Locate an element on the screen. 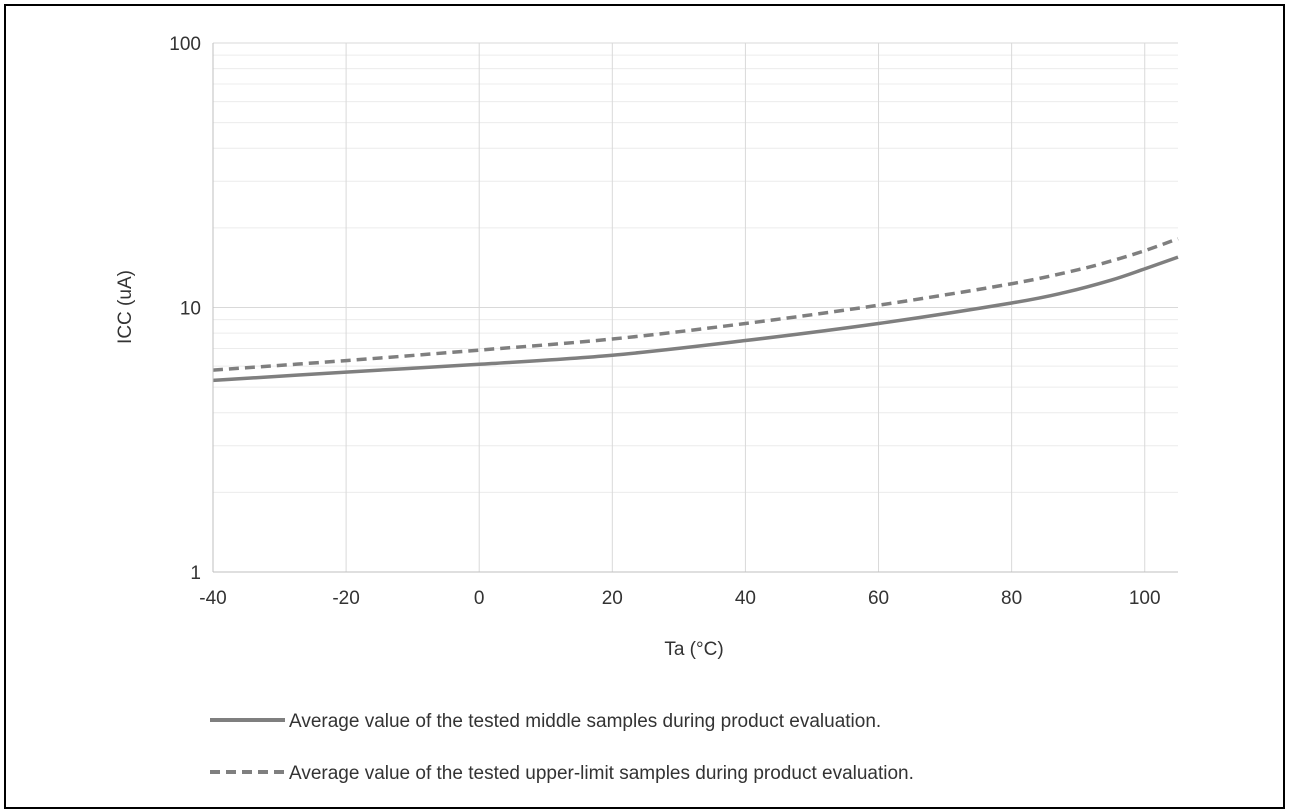 The width and height of the screenshot is (1290, 809). x-tick-label: 20 is located at coordinates (612, 598).